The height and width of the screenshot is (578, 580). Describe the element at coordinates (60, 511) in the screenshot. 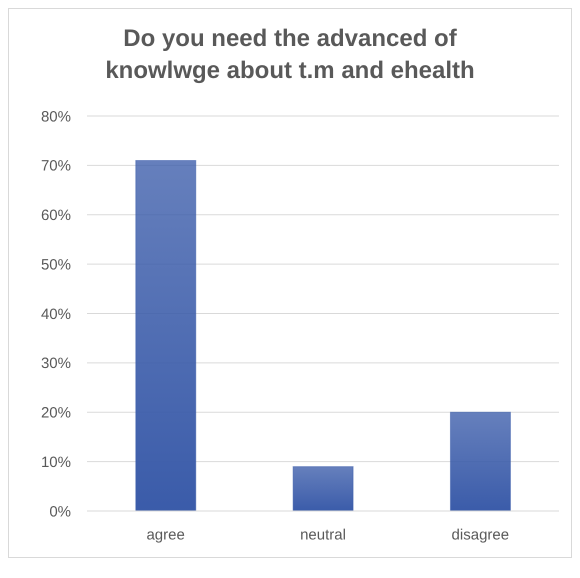

I see `y-tick-label: 0%` at that location.